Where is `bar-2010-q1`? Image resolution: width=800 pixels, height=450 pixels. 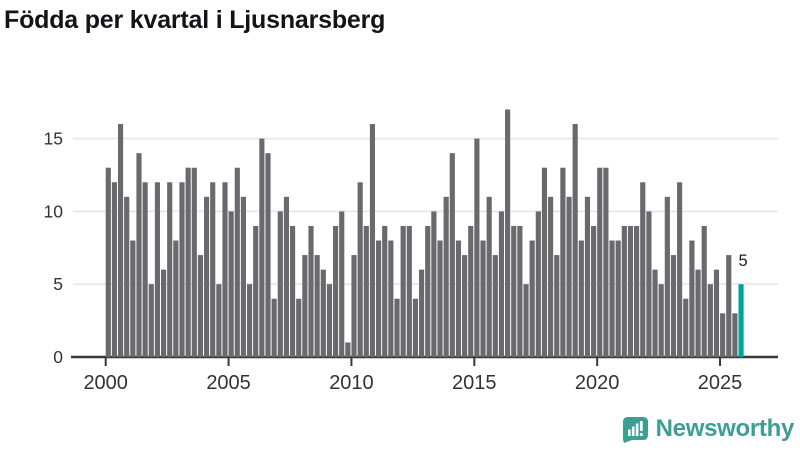 bar-2010-q1 is located at coordinates (354, 306).